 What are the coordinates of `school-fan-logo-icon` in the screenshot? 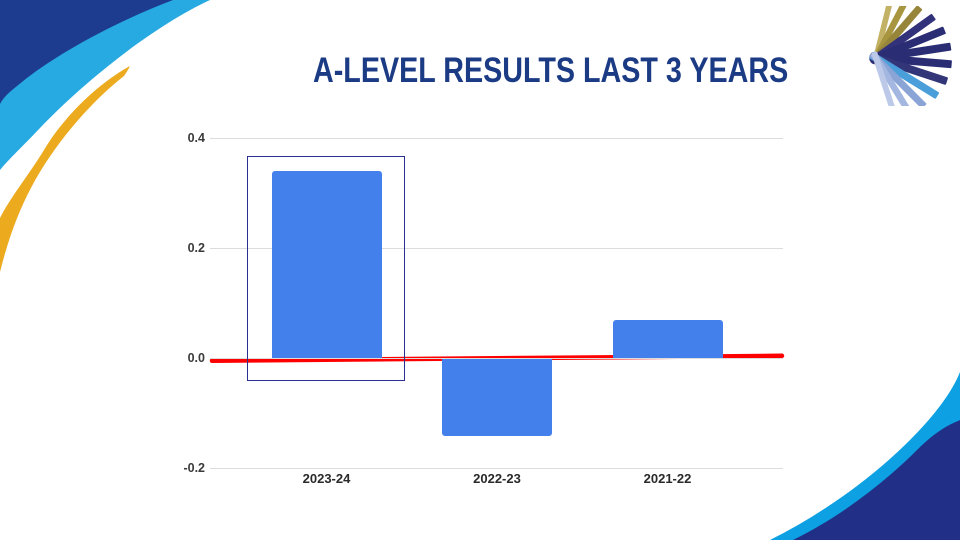 It's located at (910, 56).